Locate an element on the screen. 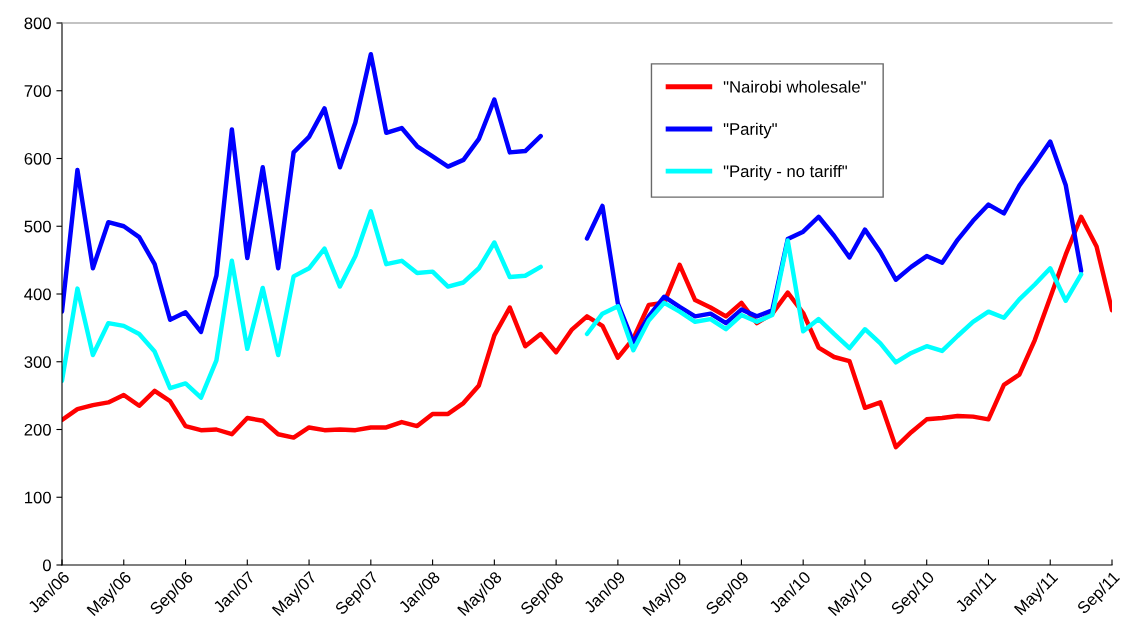  legend-label: "Nairobi wholesale" is located at coordinates (794, 86).